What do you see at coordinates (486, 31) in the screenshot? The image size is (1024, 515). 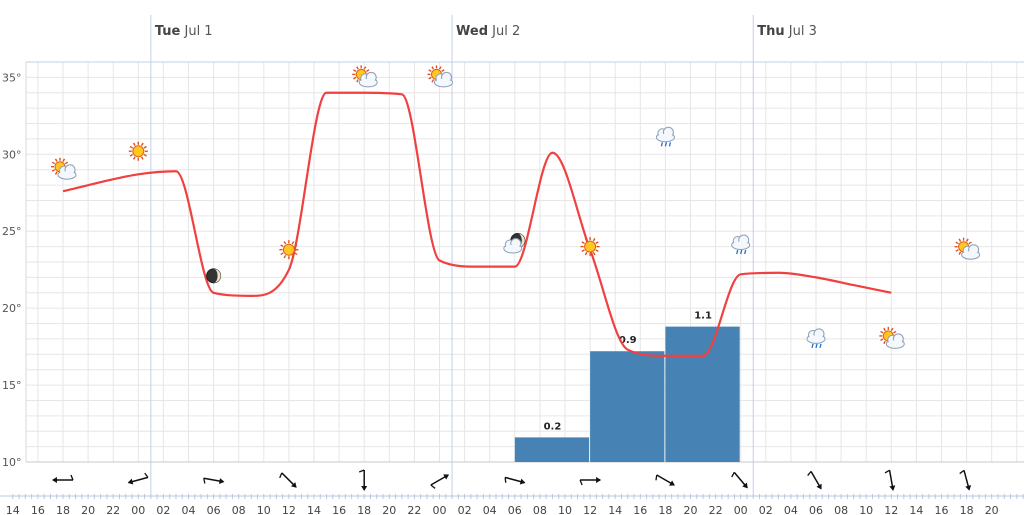 I see `day-labels: Tue Jul 1 Wed Jul 2 Thu Jul 3` at bounding box center [486, 31].